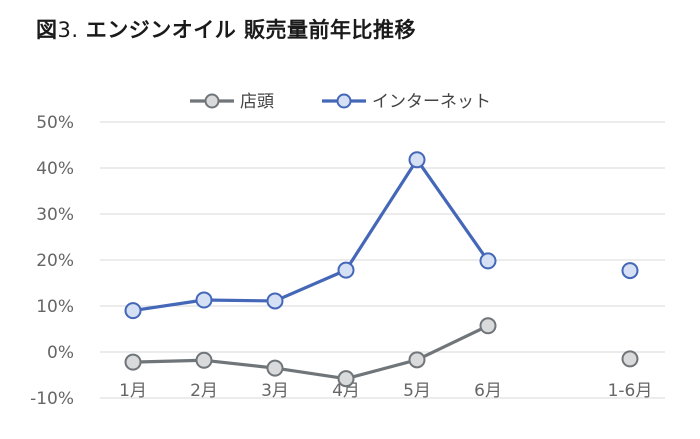 This screenshot has height=439, width=700. Describe the element at coordinates (133, 391) in the screenshot. I see `x-tick-label: 1月` at that location.